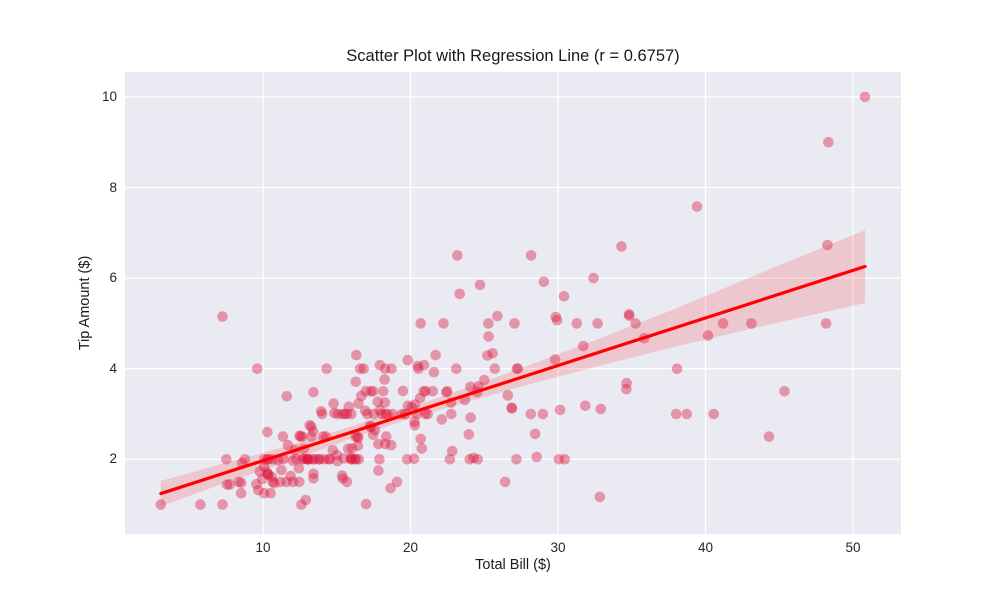 The image size is (1000, 600). I want to click on x-tick-label: 30, so click(558, 547).